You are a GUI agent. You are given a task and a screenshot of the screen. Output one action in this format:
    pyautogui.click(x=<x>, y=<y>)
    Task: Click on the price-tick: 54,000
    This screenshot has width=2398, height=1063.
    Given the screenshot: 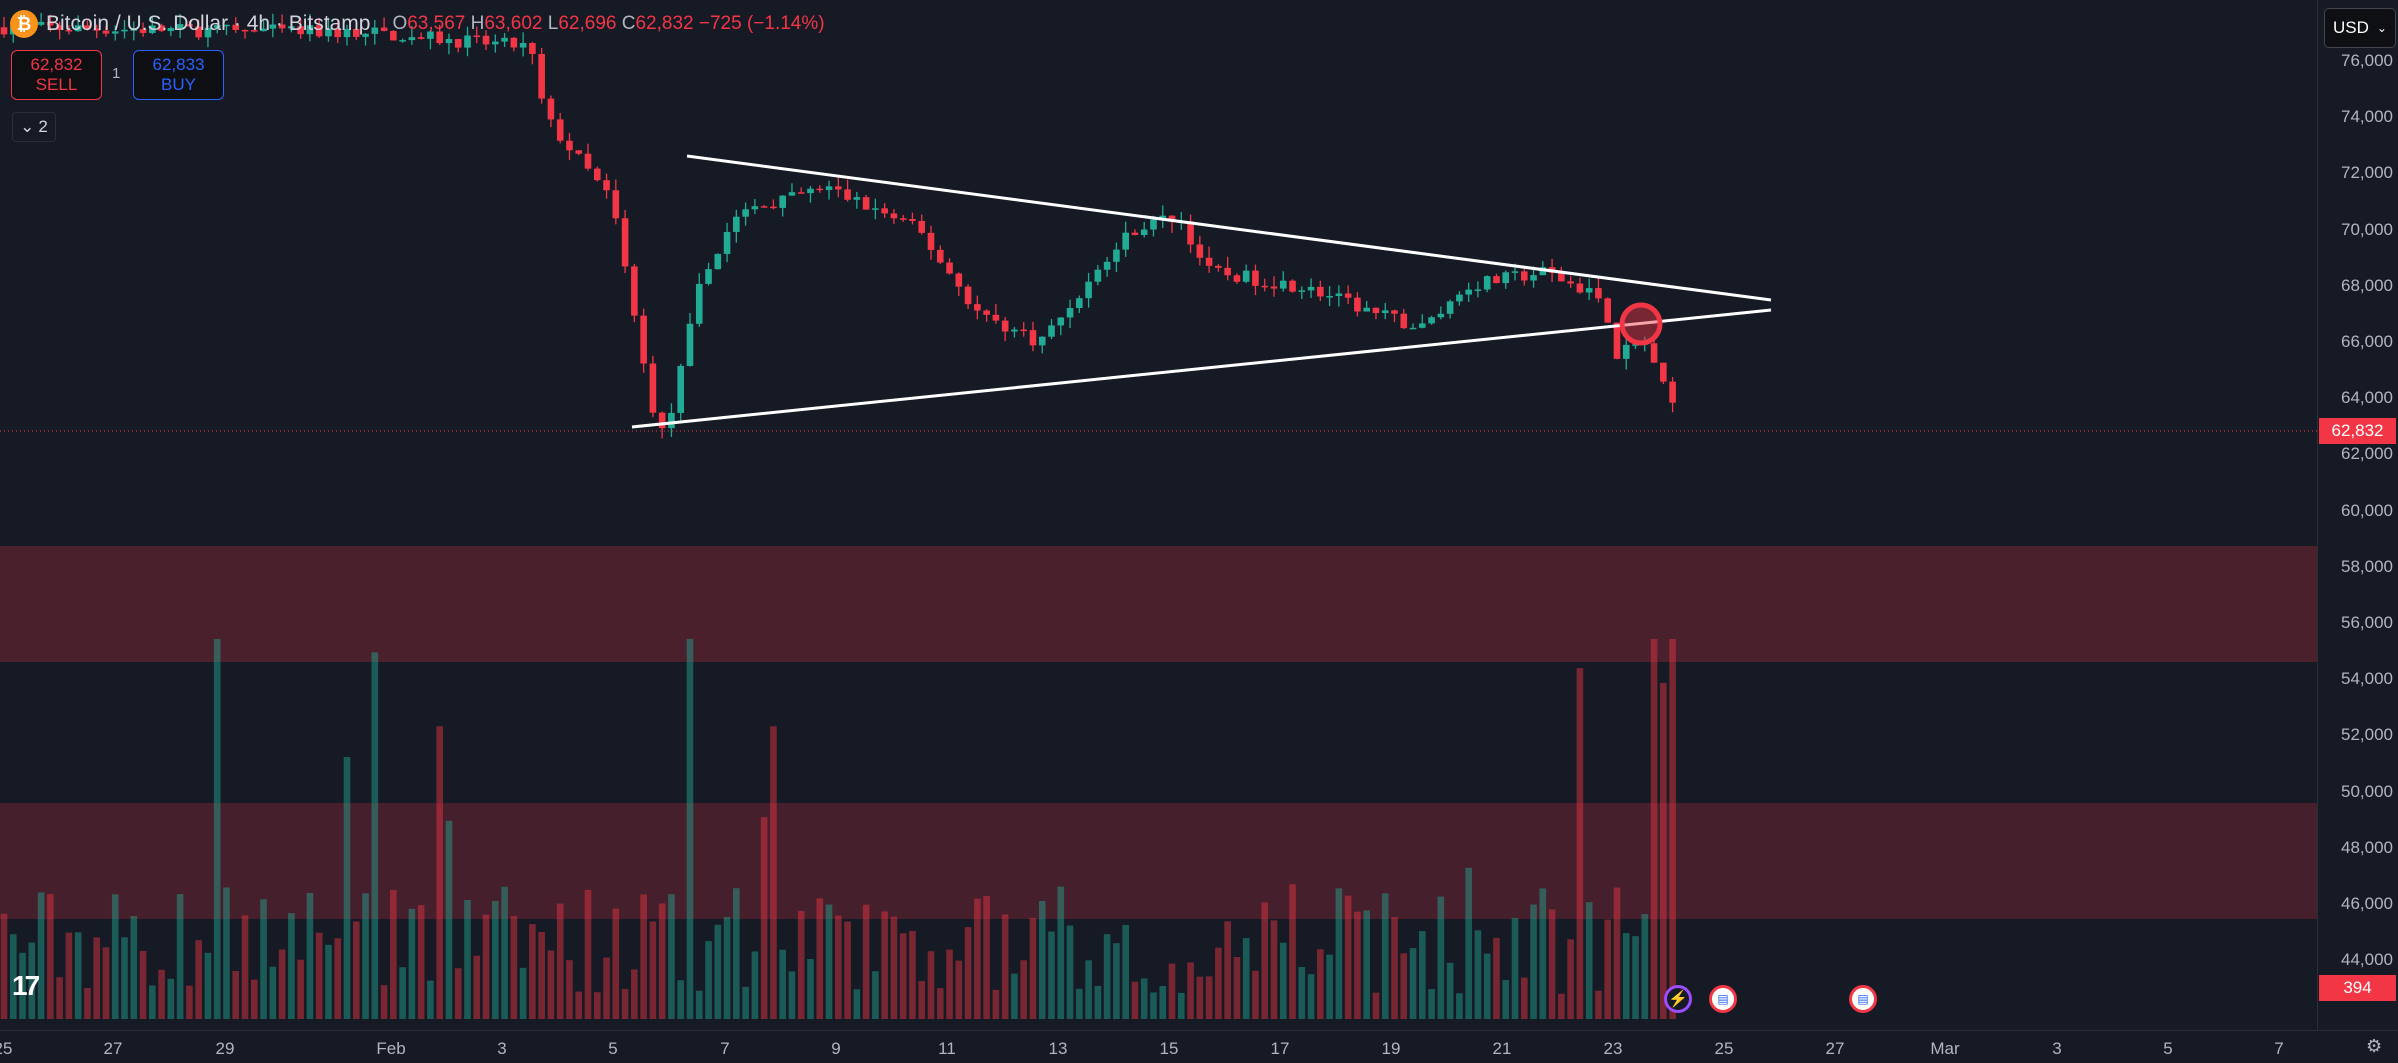 What is the action you would take?
    pyautogui.click(x=2367, y=679)
    